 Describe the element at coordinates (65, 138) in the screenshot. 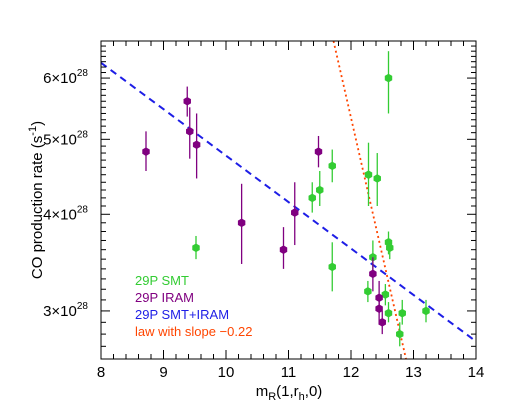

I see `y-tick-label: 5×10²⁸` at that location.